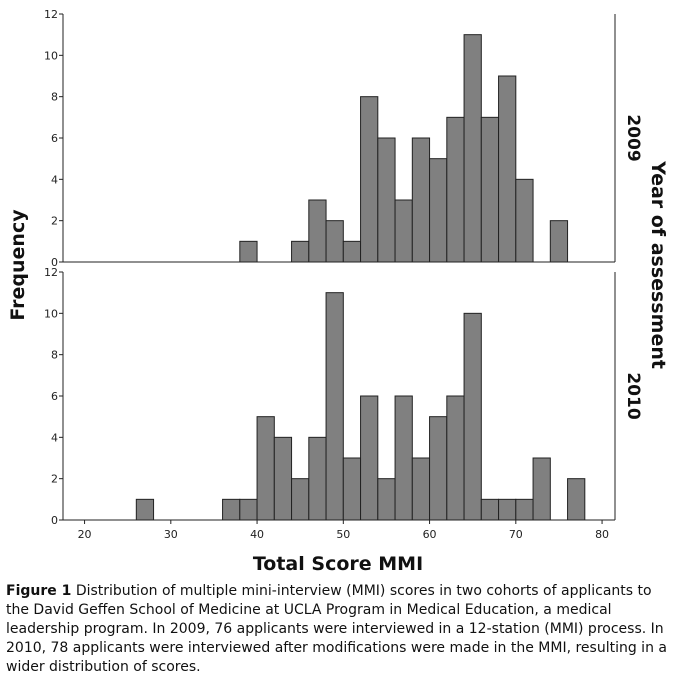 Image resolution: width=683 pixels, height=687 pixels. I want to click on y-tick-label-2009: 0, so click(54, 262).